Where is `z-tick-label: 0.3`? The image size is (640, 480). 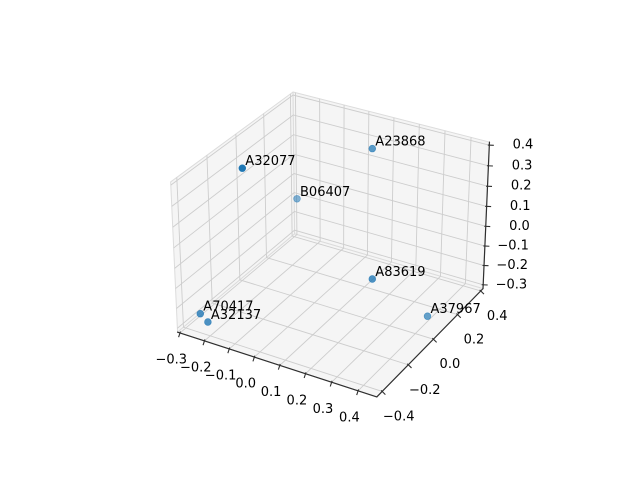 z-tick-label: 0.3 is located at coordinates (522, 165).